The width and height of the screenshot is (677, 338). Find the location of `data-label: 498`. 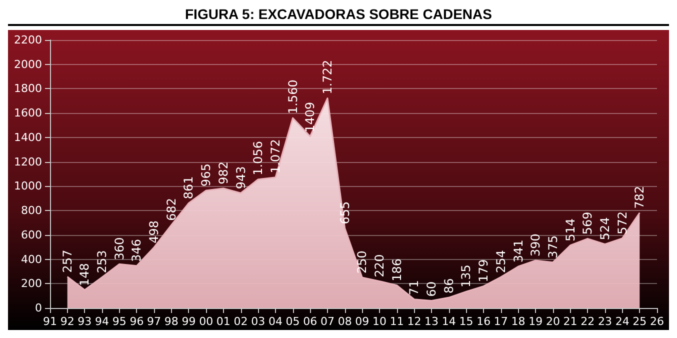

data-label: 498 is located at coordinates (154, 232).